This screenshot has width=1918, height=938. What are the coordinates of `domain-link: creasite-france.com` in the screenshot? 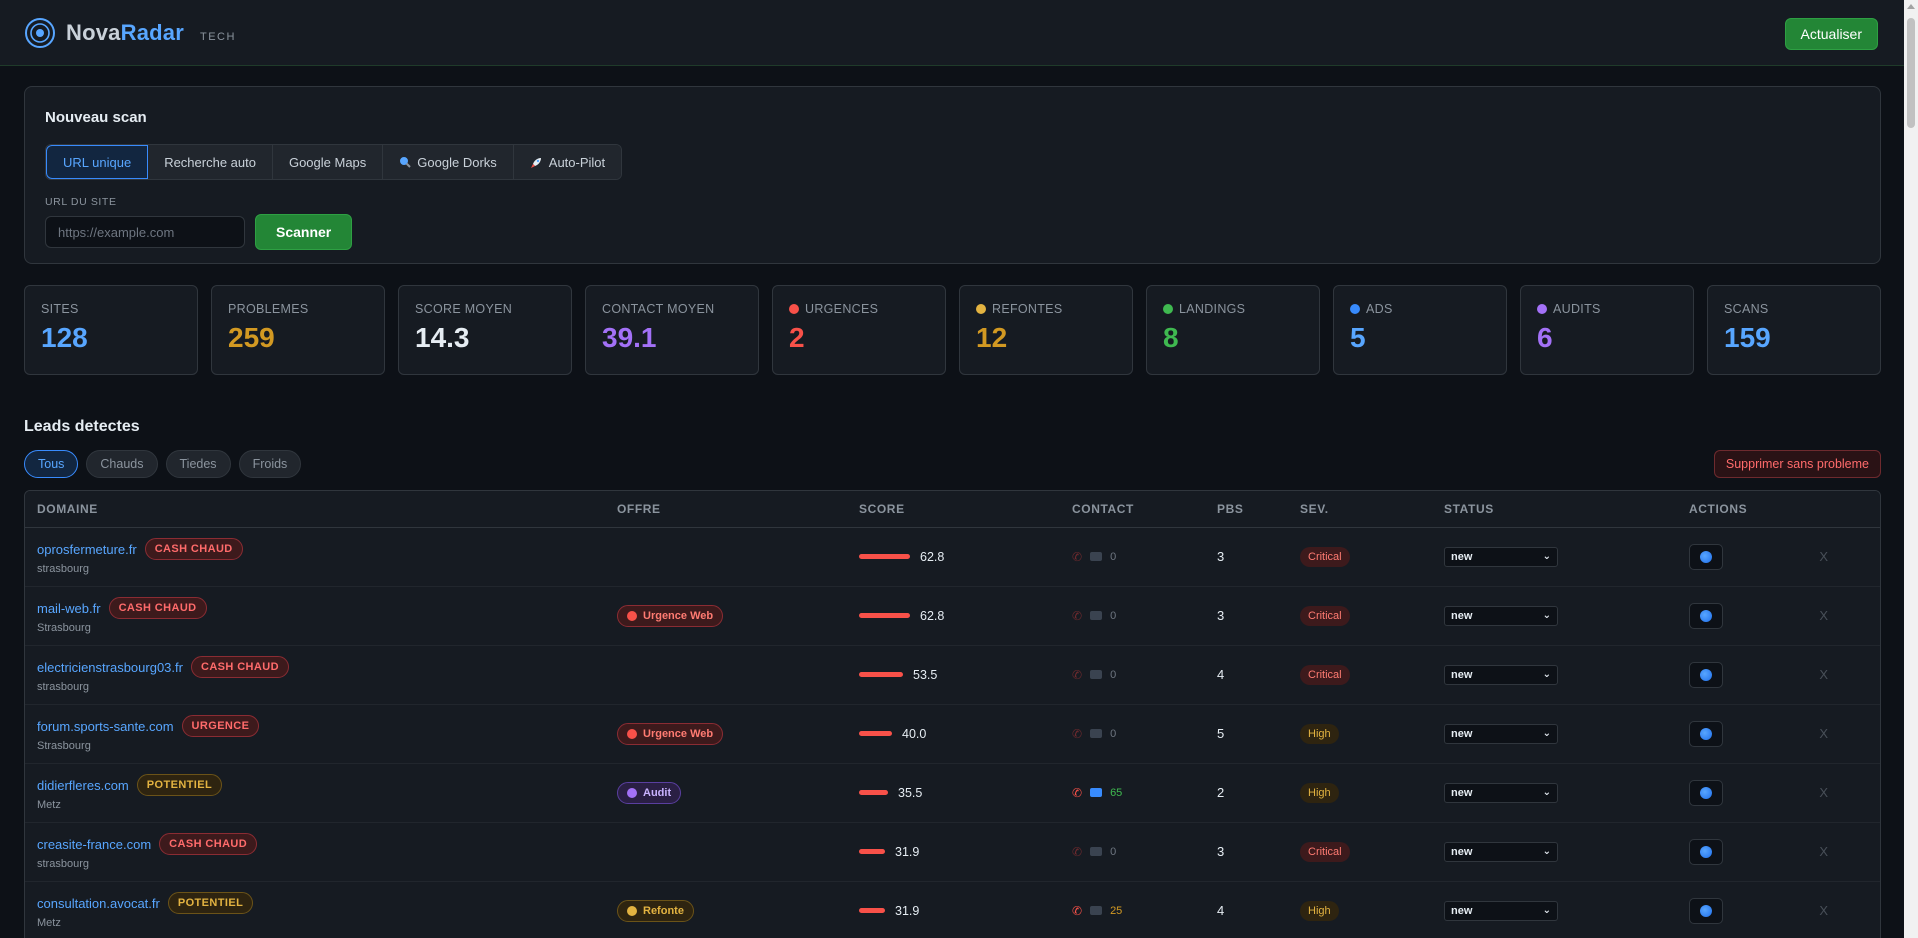 It's located at (94, 844).